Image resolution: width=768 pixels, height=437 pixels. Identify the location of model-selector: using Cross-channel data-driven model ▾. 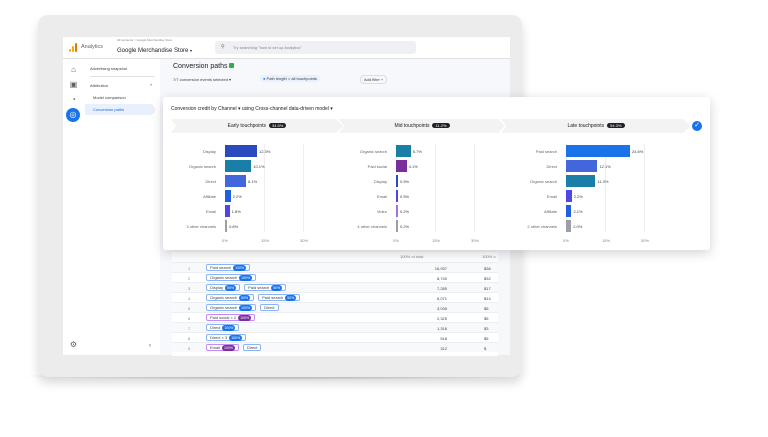
(287, 109).